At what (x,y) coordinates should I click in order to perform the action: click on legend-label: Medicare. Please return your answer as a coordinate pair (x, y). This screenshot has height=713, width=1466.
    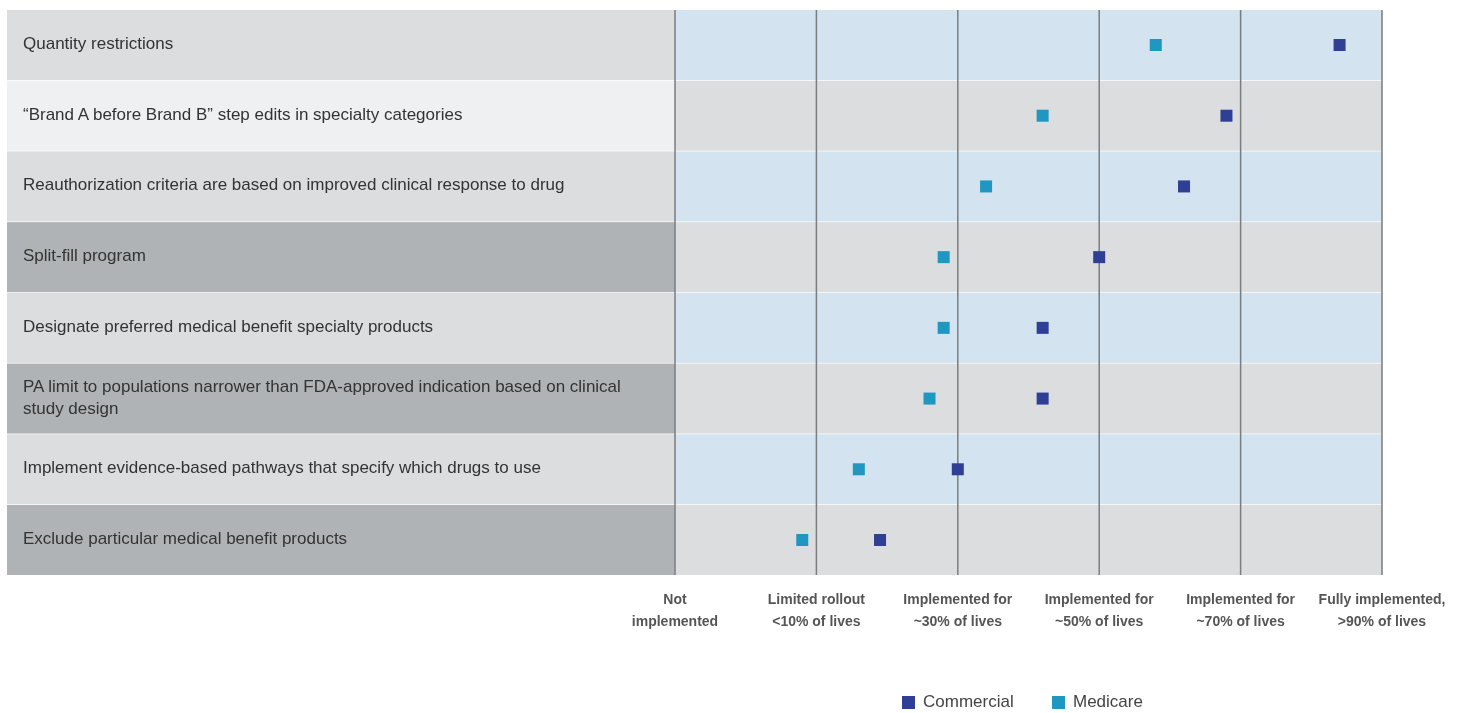
    Looking at the image, I should click on (1108, 702).